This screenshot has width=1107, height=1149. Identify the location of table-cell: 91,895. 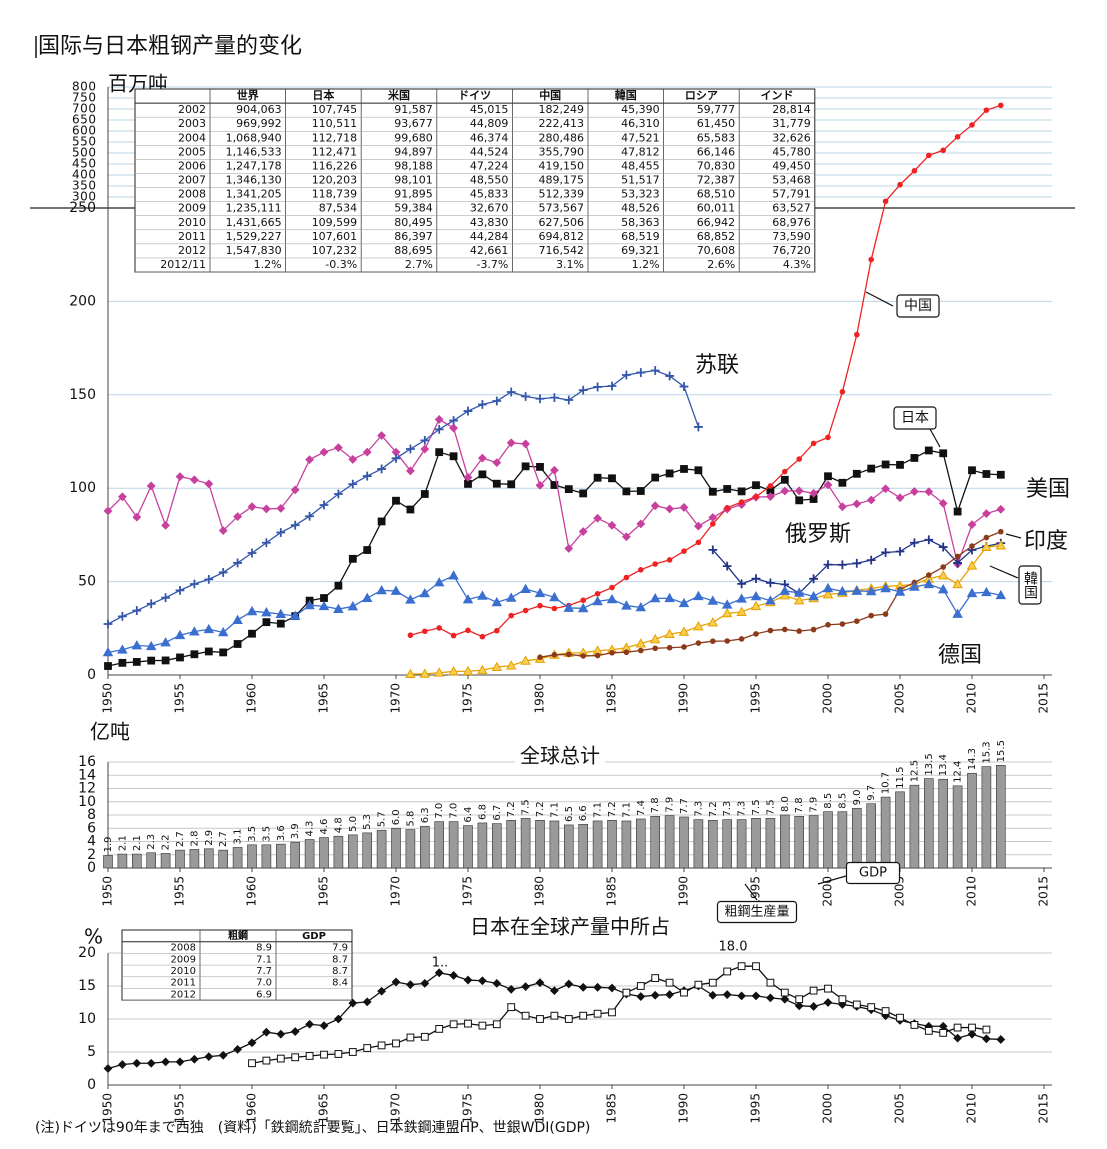
(413, 194).